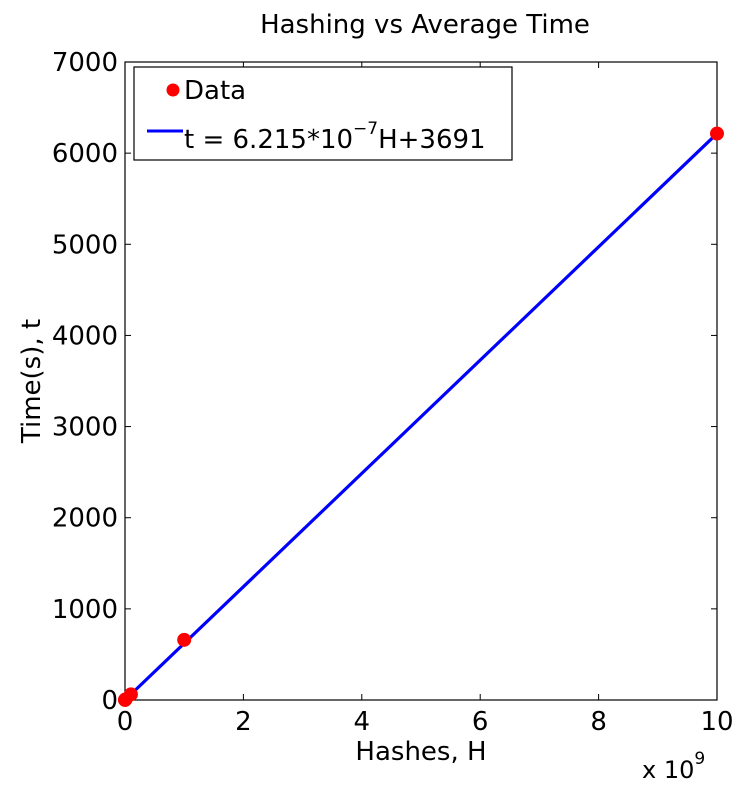 This screenshot has width=735, height=785. I want to click on legend: Data t = 6.215*10−7H+3691, so click(323, 113).